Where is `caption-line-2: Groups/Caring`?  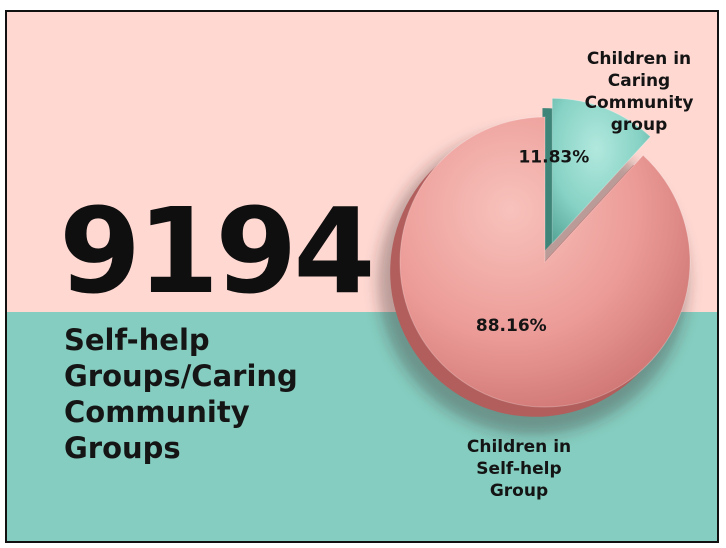
caption-line-2: Groups/Caring is located at coordinates (181, 376).